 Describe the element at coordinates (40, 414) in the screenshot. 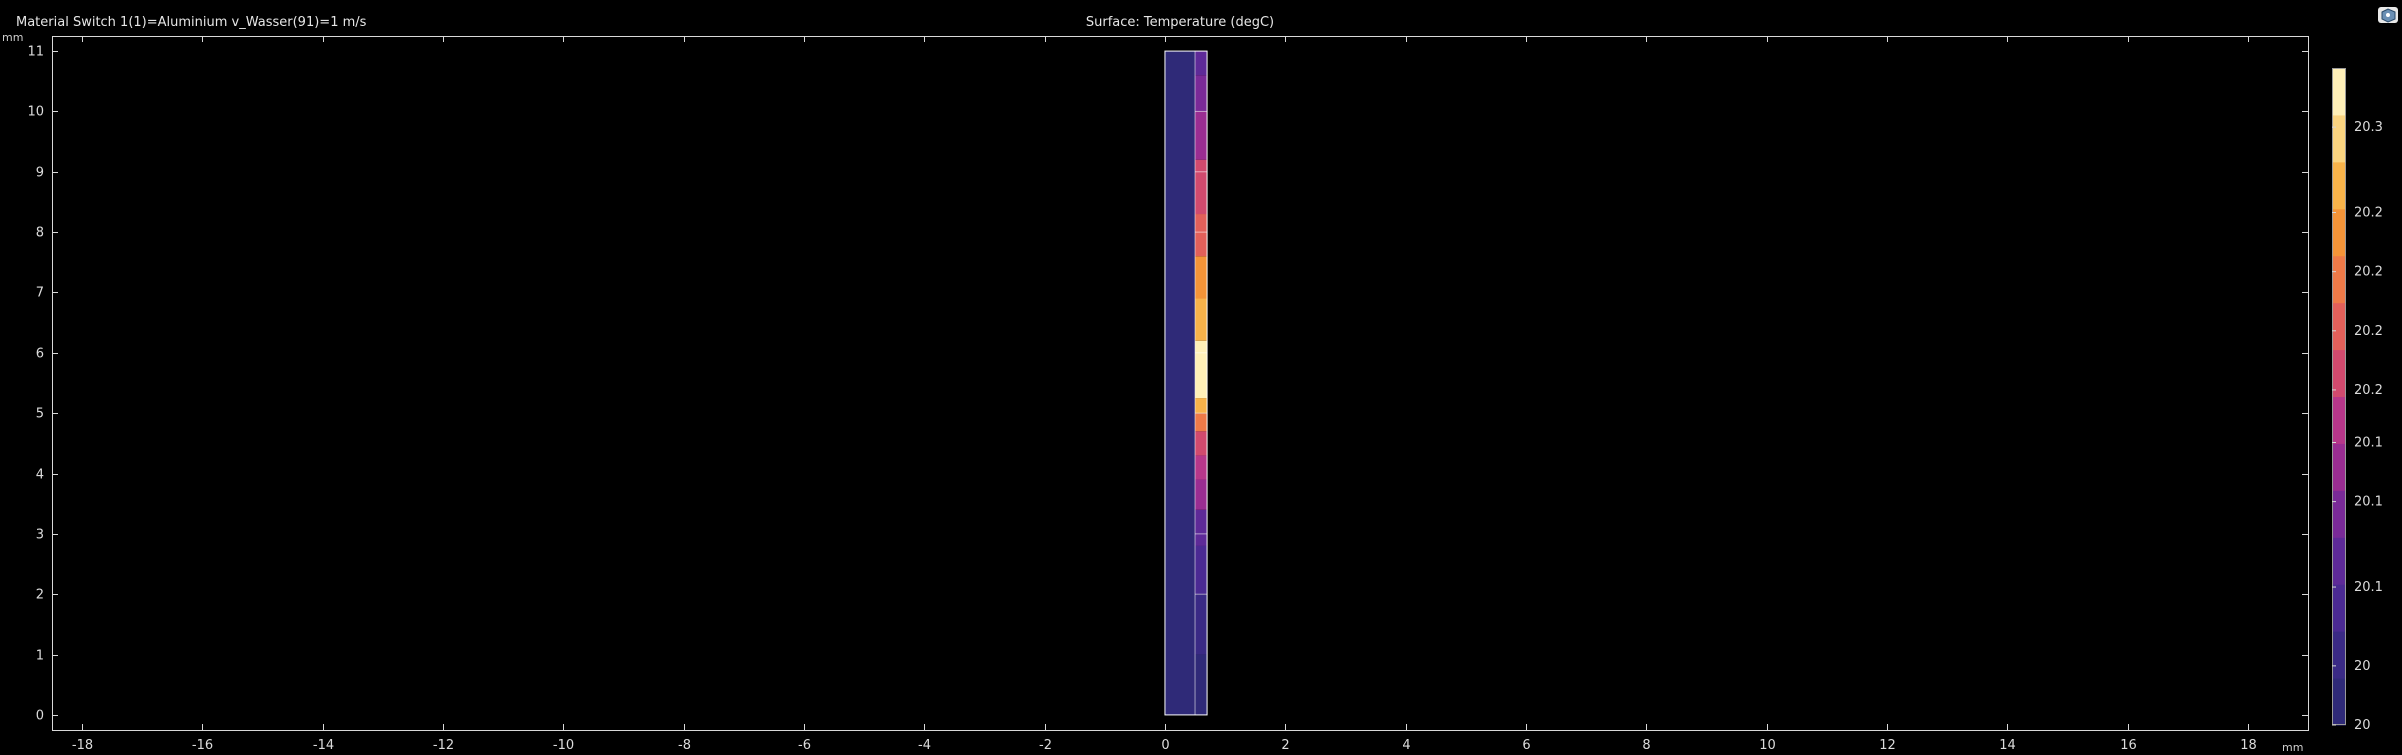

I see `y-tick-label-5: 5` at that location.